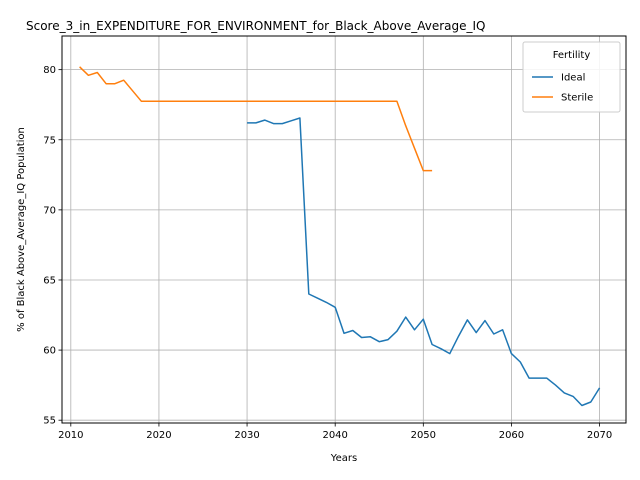 This screenshot has height=480, width=640. Describe the element at coordinates (599, 435) in the screenshot. I see `x-tick-label: 2070` at that location.